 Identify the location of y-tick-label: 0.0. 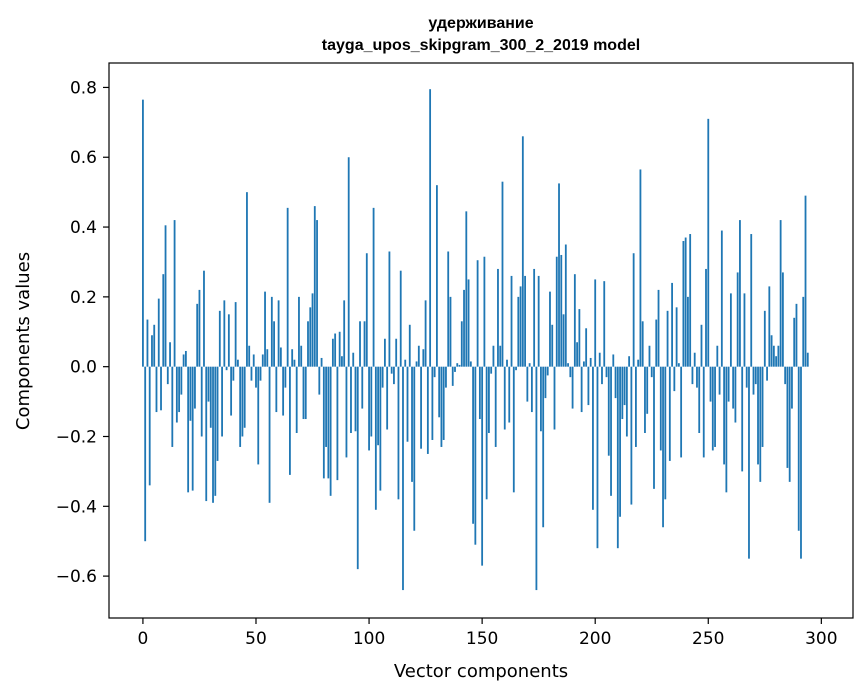
(83, 368).